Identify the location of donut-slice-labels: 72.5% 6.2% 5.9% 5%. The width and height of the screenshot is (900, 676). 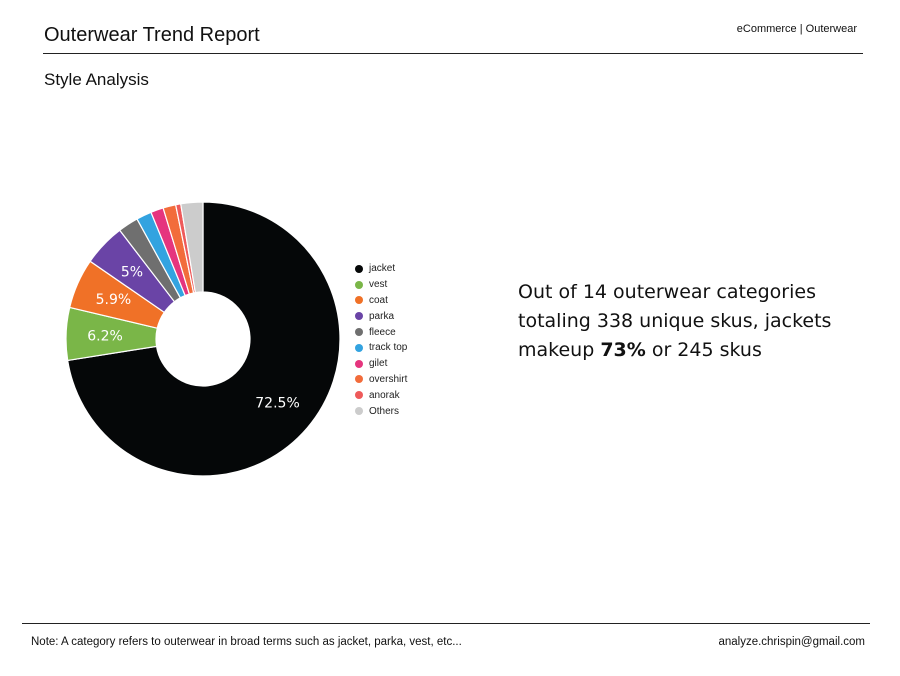
(193, 337).